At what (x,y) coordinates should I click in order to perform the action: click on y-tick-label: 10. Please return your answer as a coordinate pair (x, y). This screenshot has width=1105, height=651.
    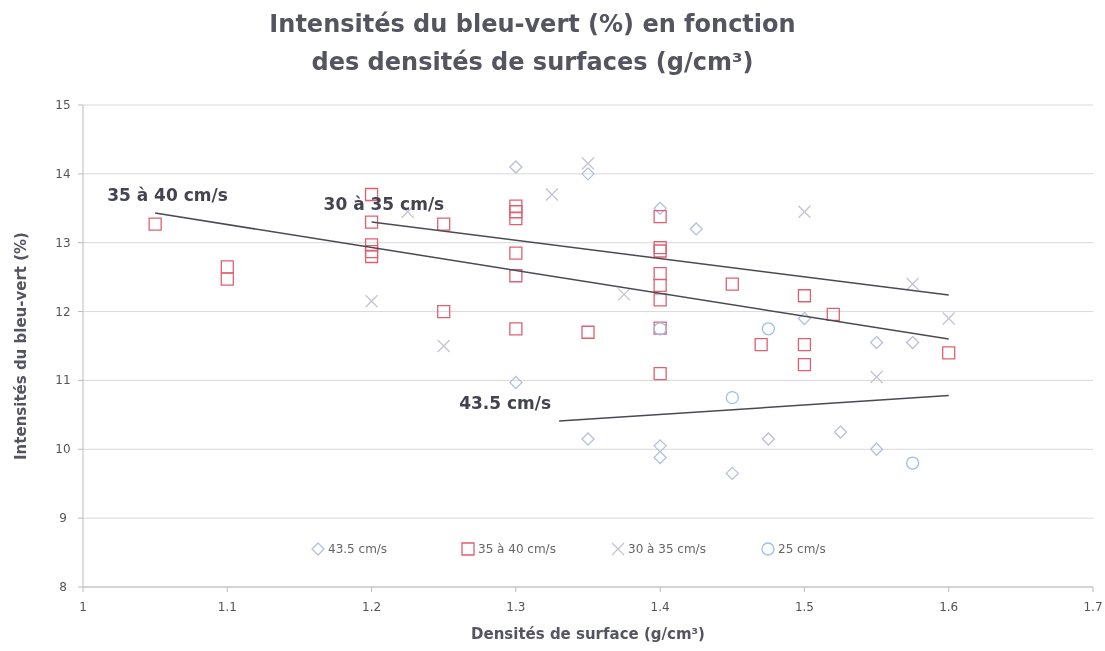
    Looking at the image, I should click on (63, 449).